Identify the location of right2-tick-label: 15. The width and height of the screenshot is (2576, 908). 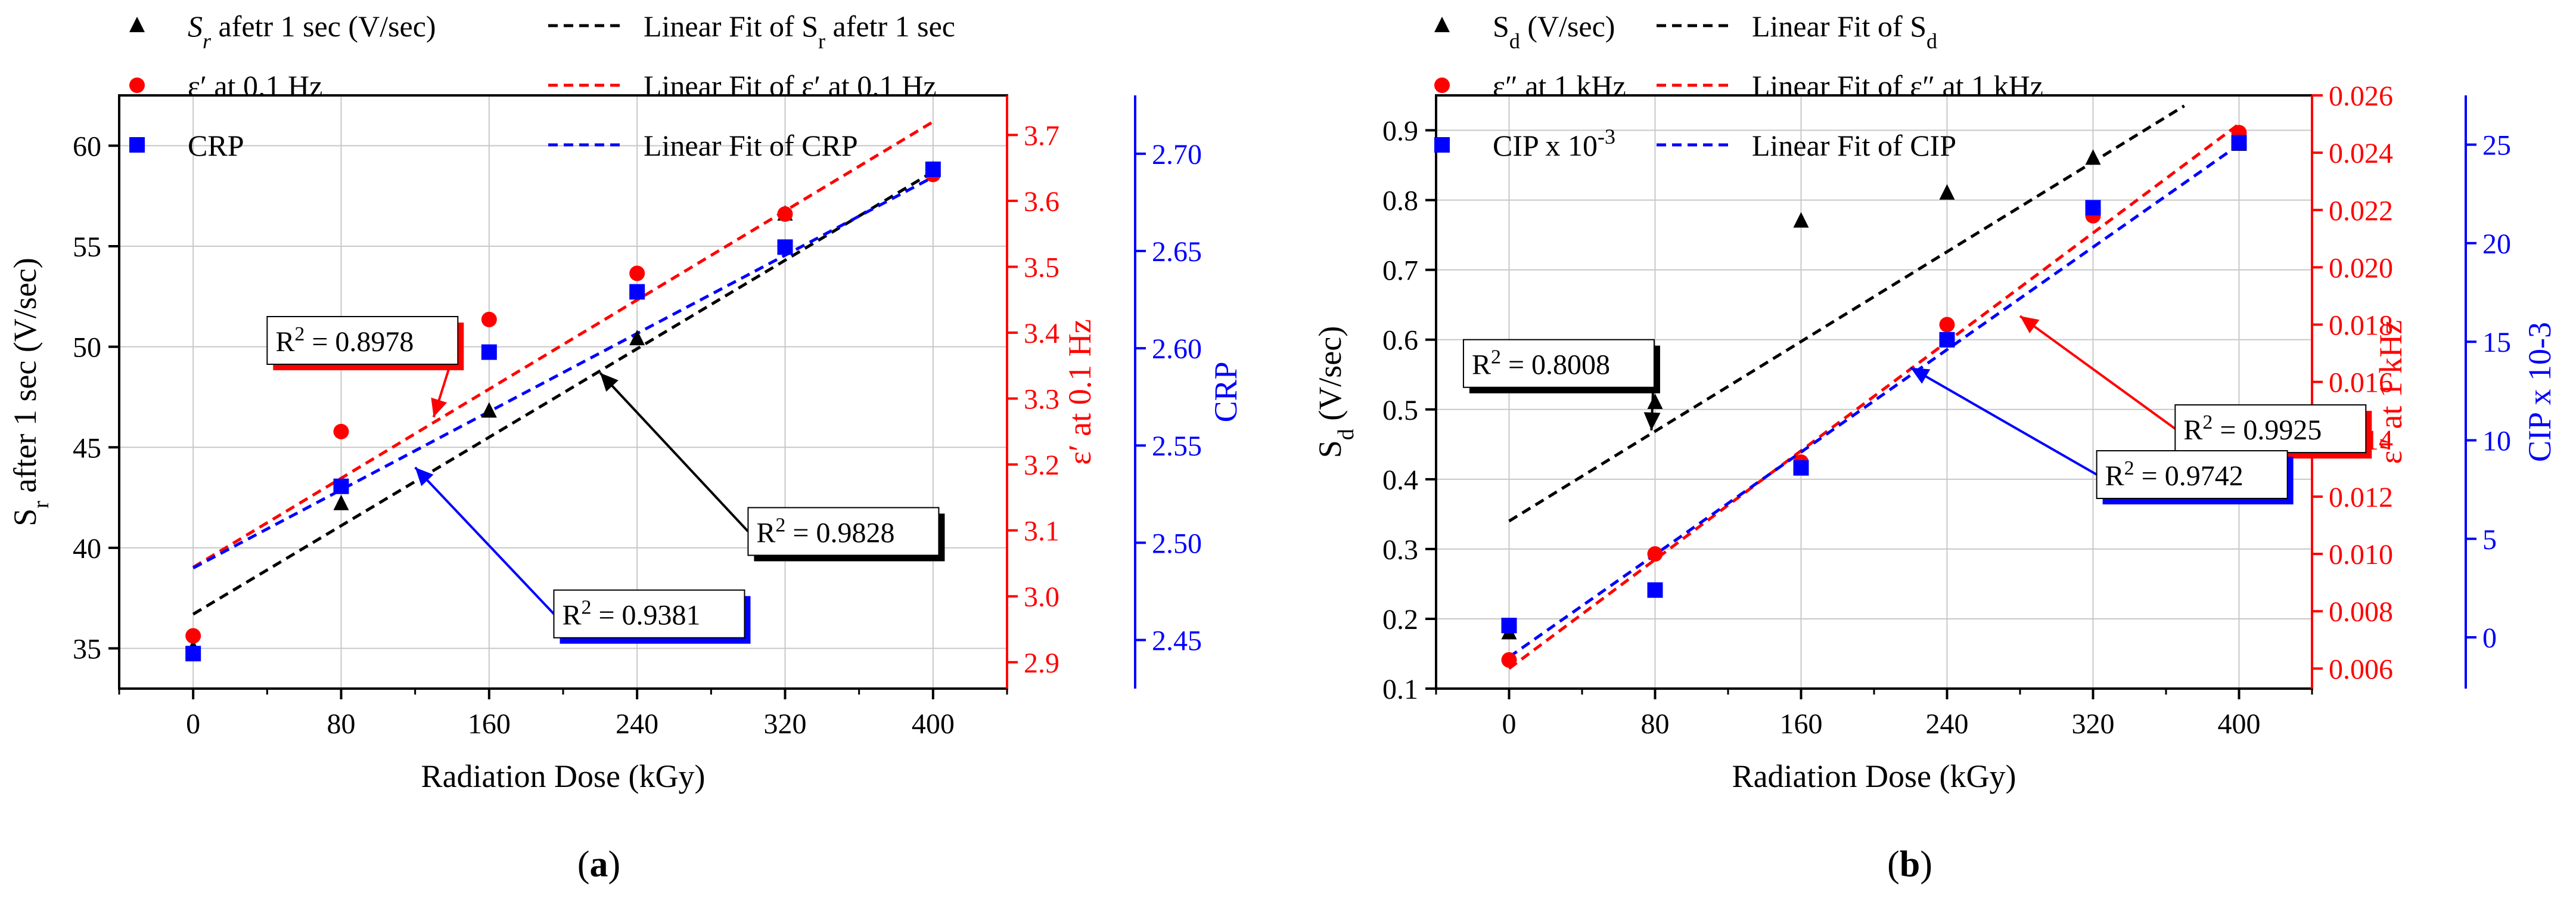
(2497, 342).